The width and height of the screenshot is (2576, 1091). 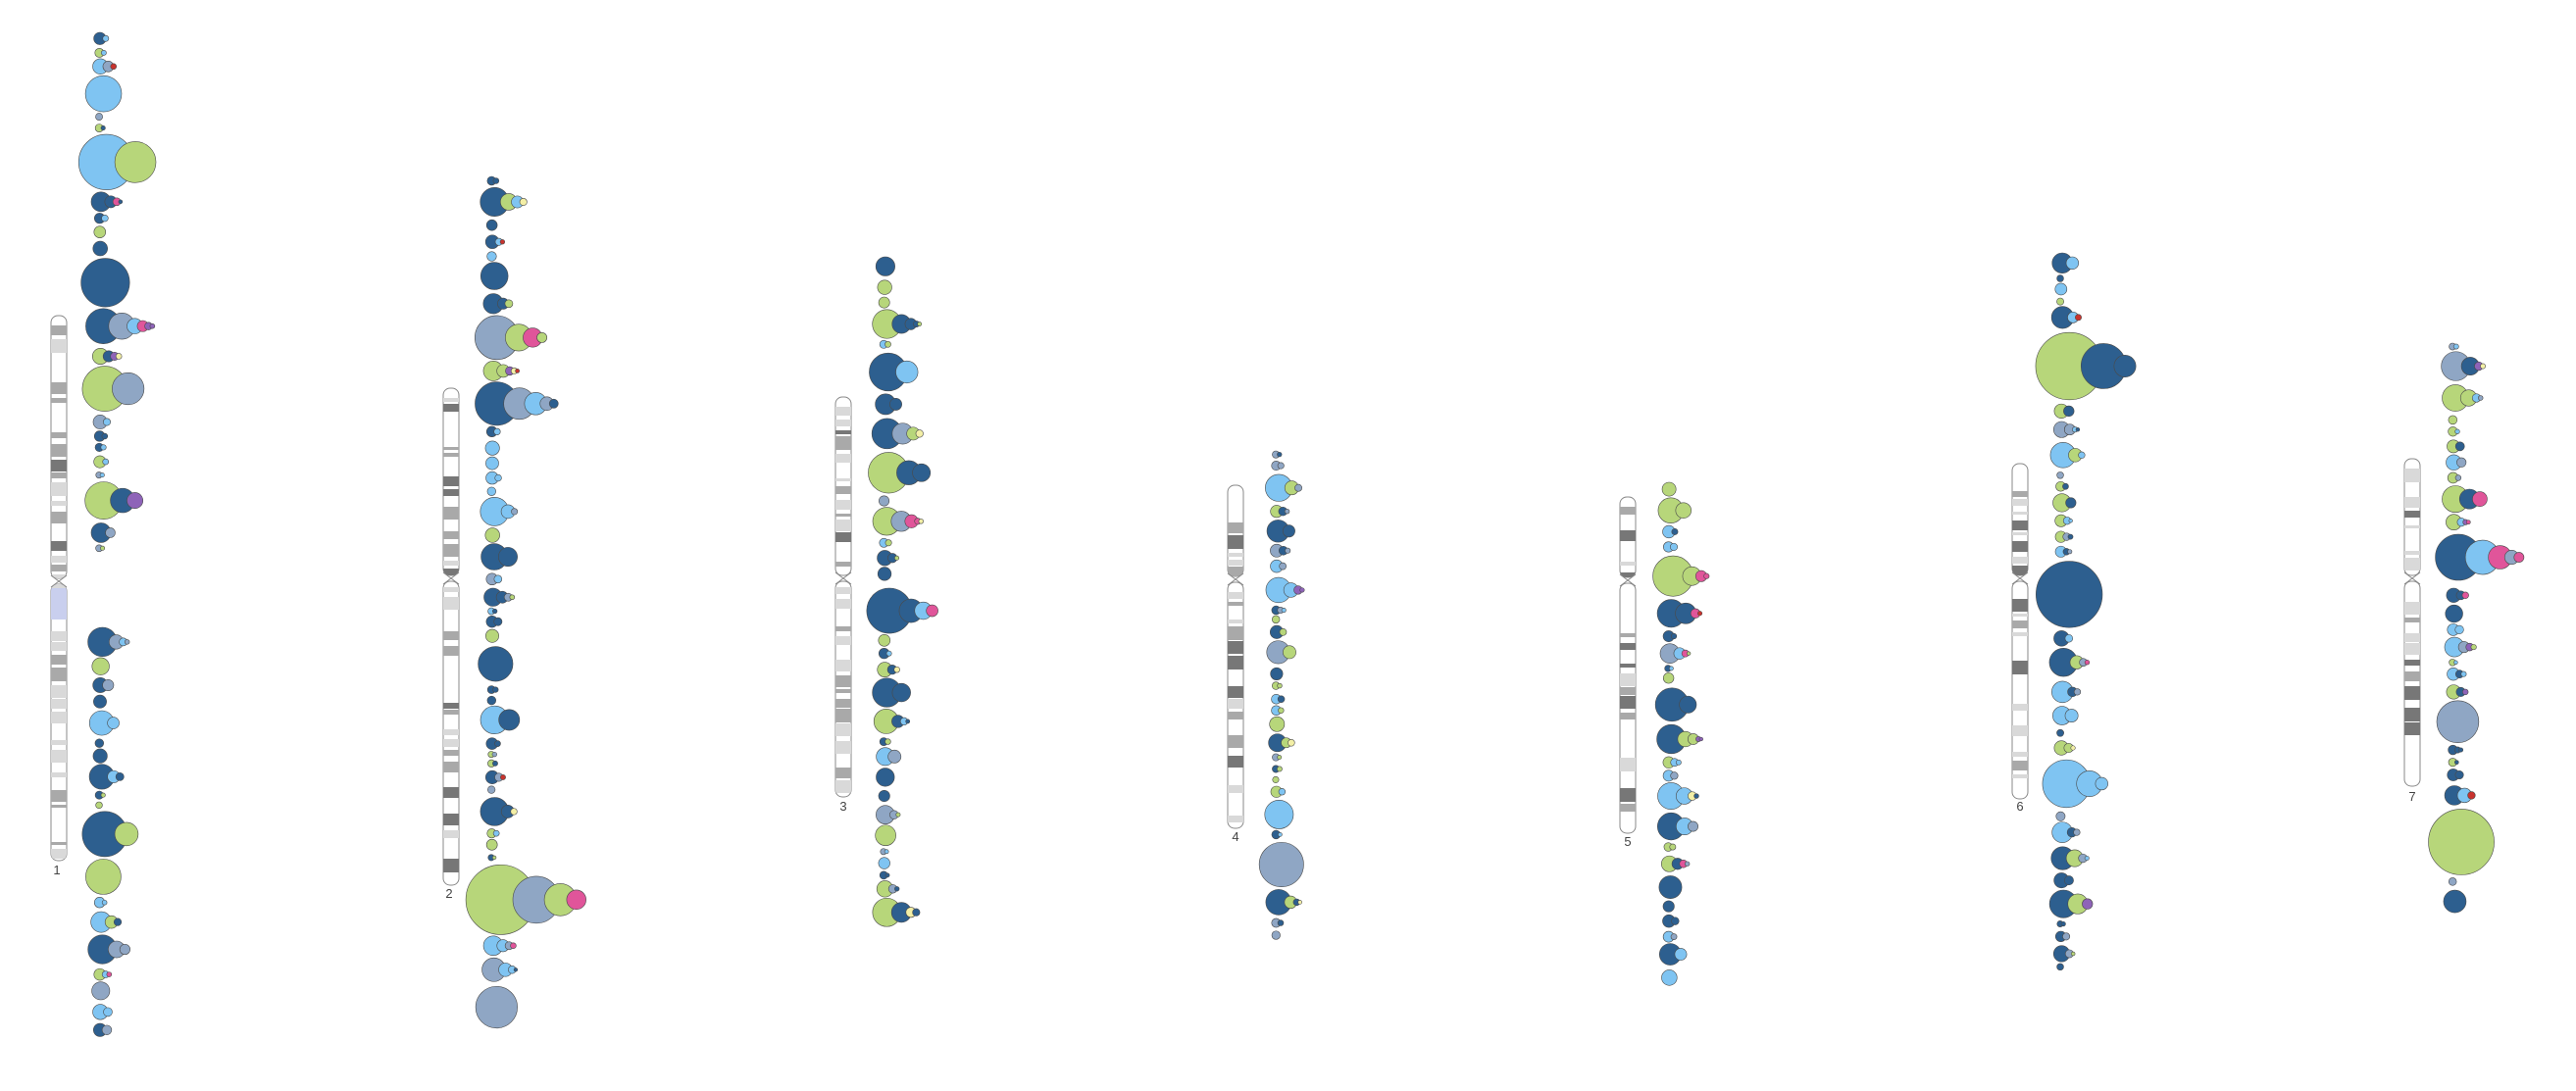 I want to click on heterochromatin-band, so click(x=59, y=602).